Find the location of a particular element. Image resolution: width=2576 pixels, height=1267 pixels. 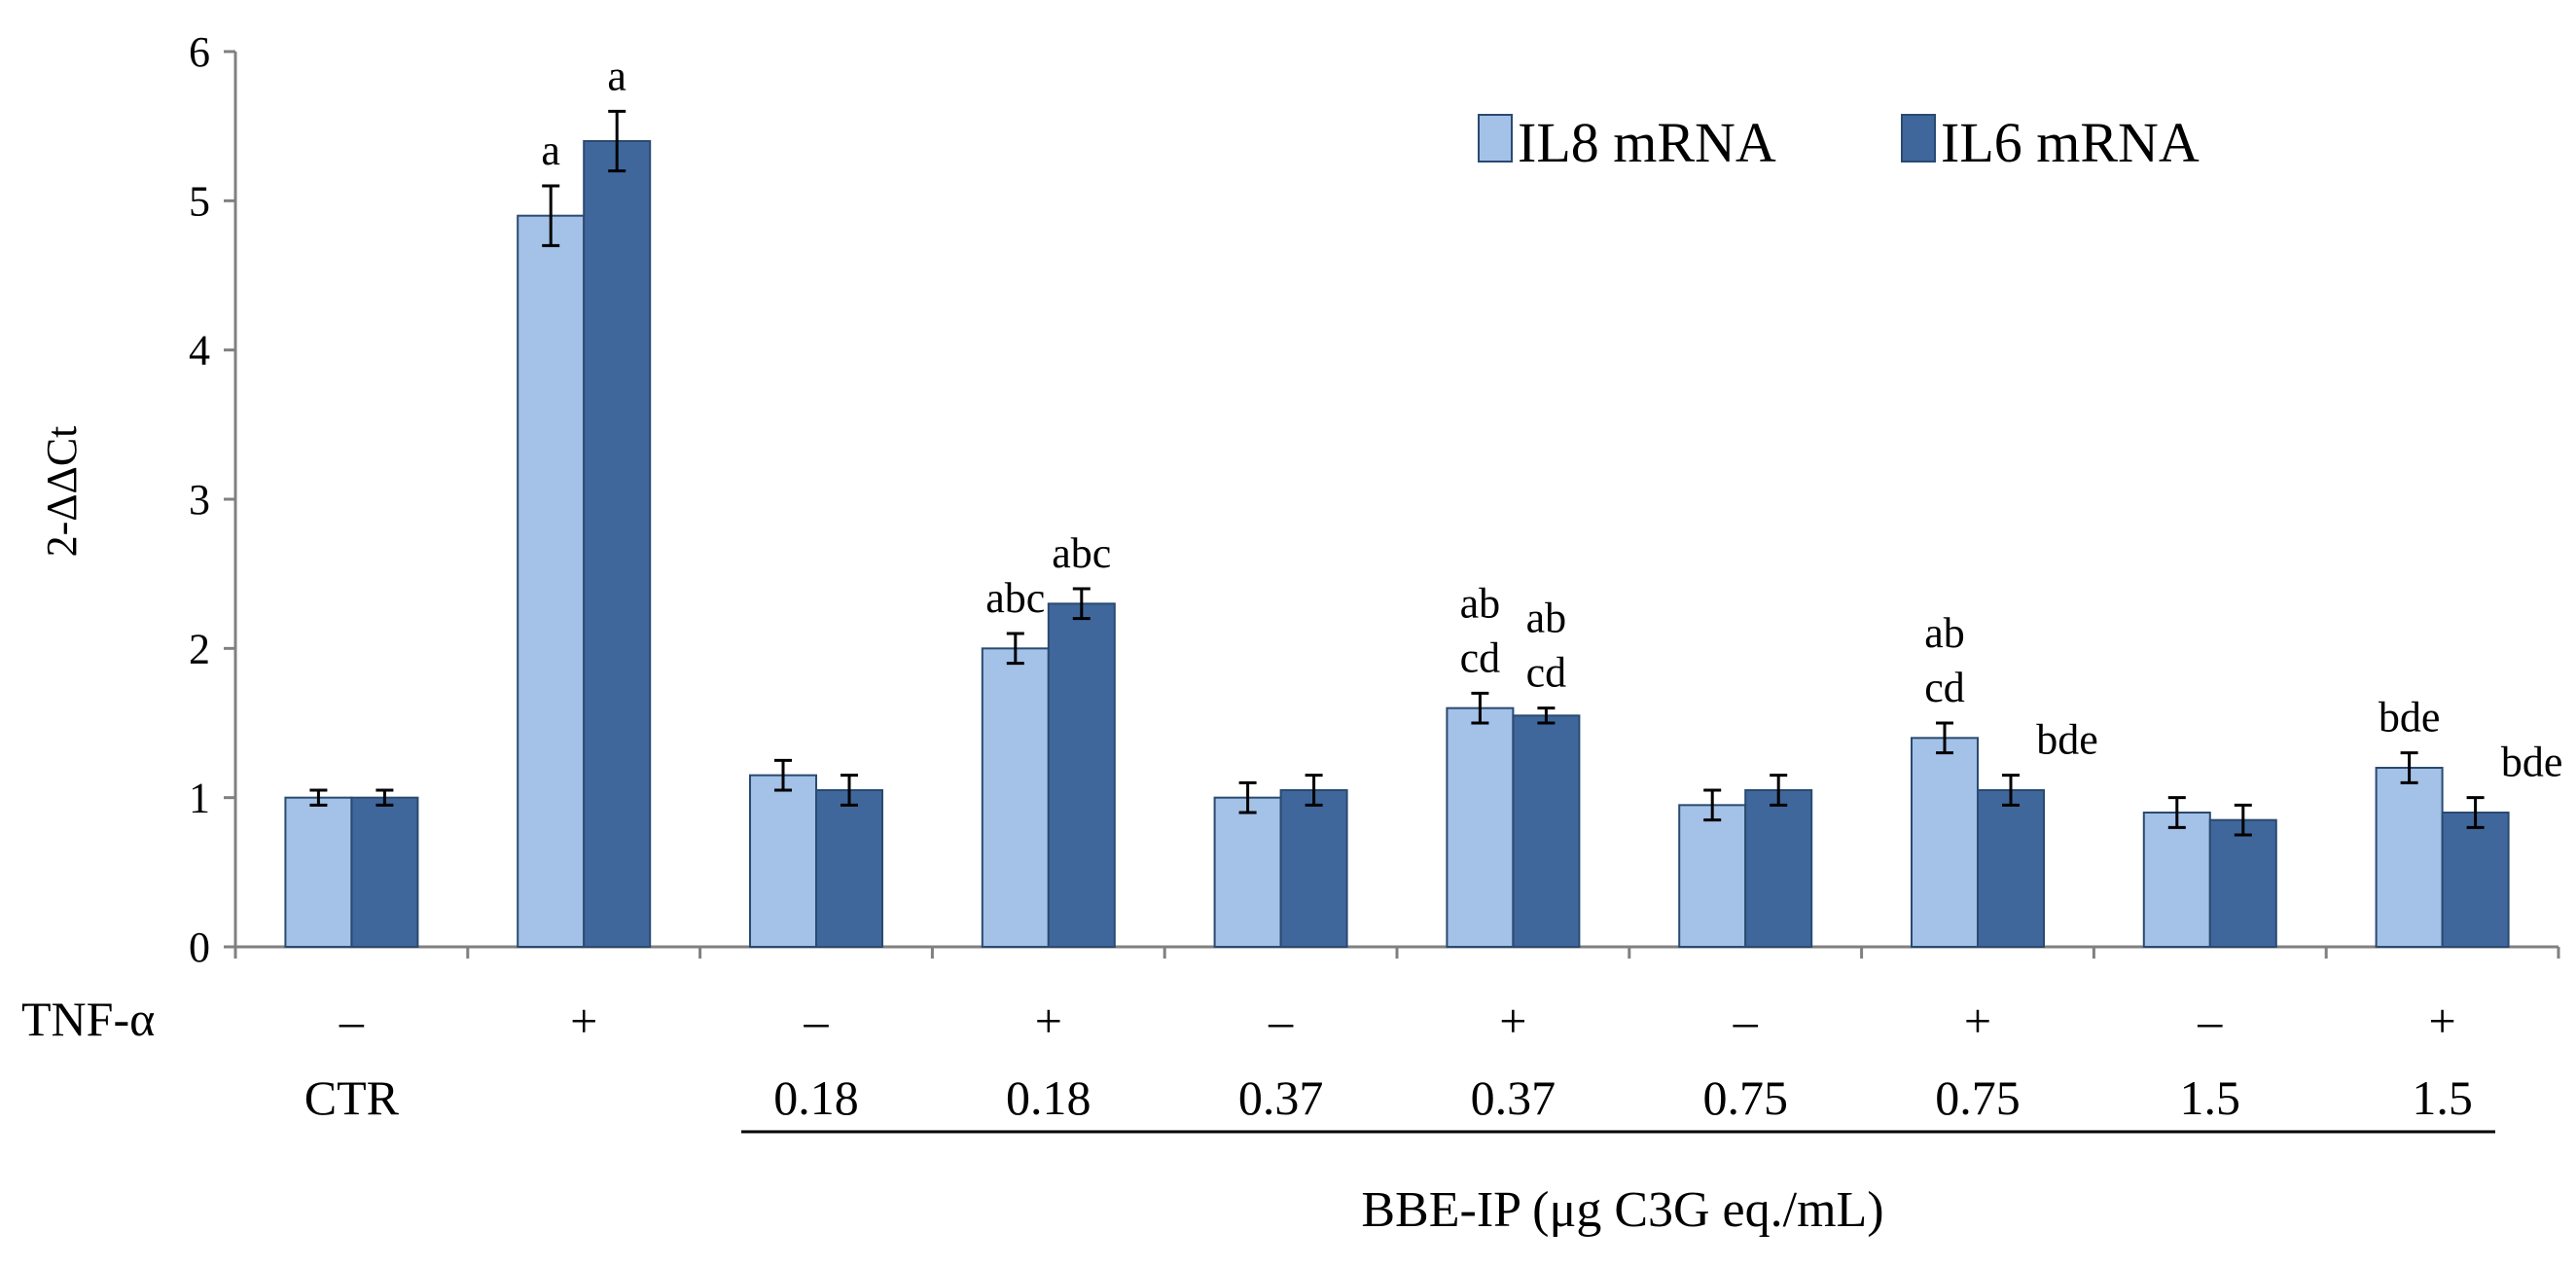

y-tick-label: 4 is located at coordinates (199, 351).